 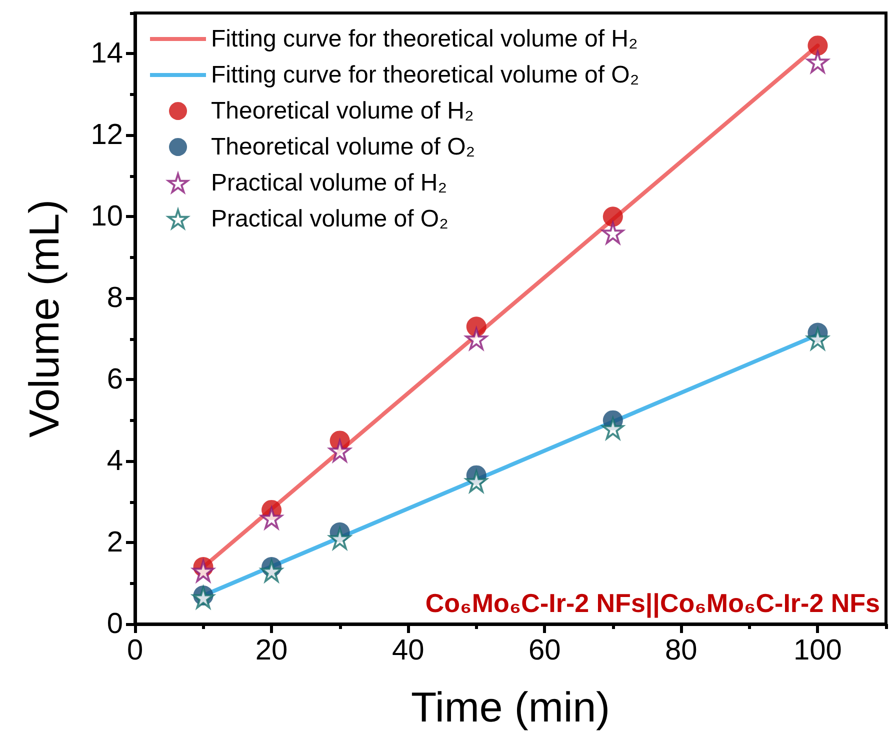 What do you see at coordinates (106, 135) in the screenshot?
I see `y-tick-label: 12` at bounding box center [106, 135].